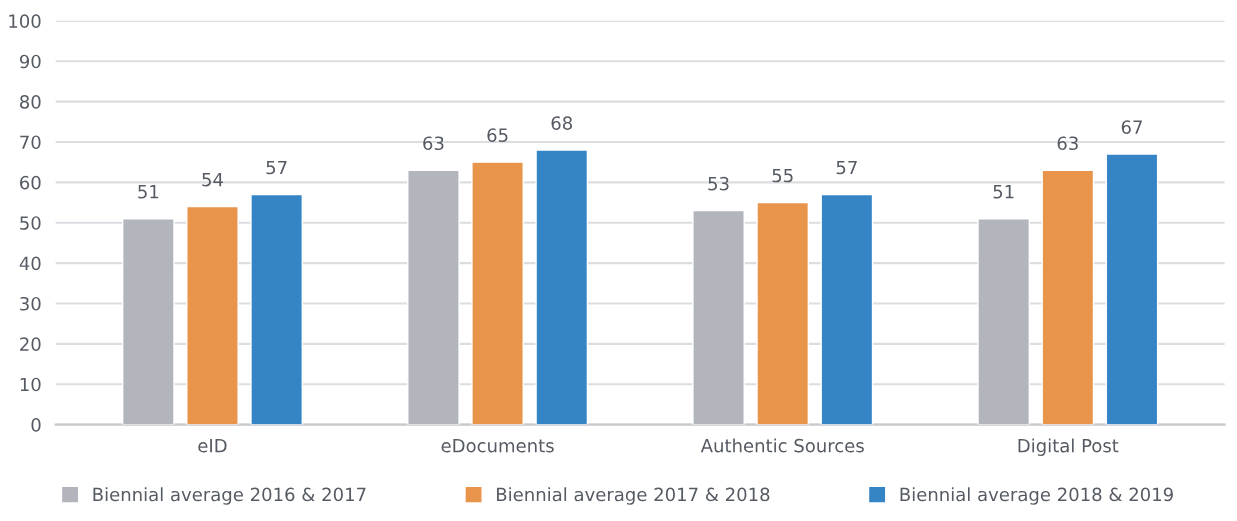 The height and width of the screenshot is (521, 1237). I want to click on y-tick-label: 30, so click(30, 303).